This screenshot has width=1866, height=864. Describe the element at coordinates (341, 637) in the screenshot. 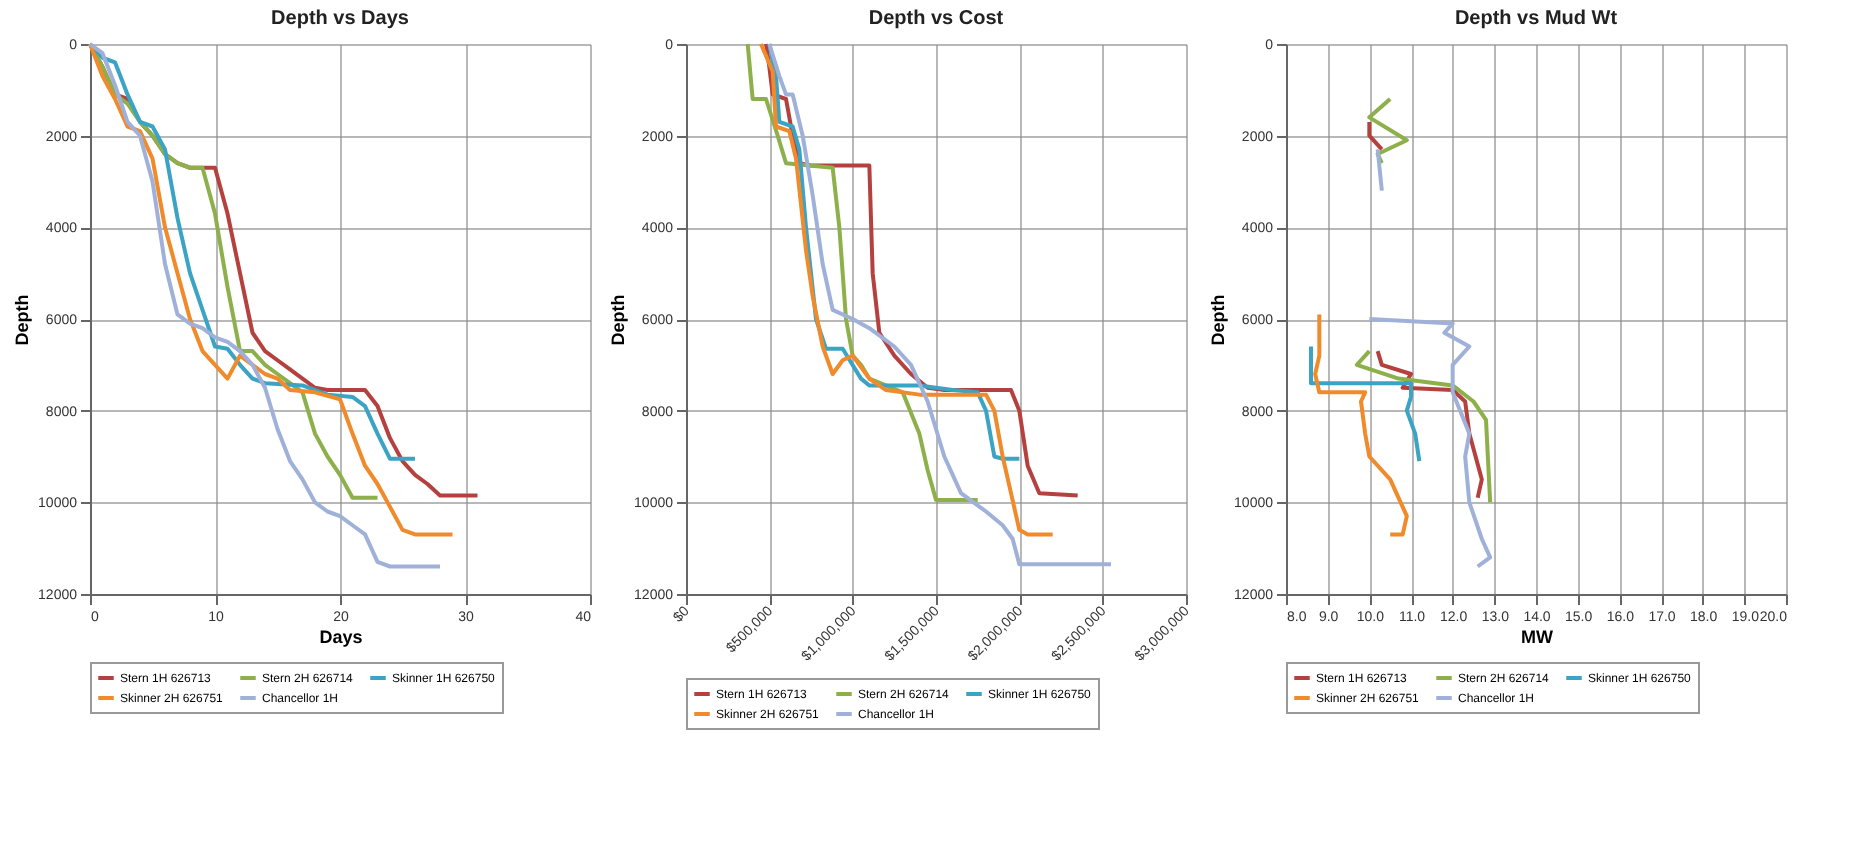

I see `x-axis-title: Days` at that location.